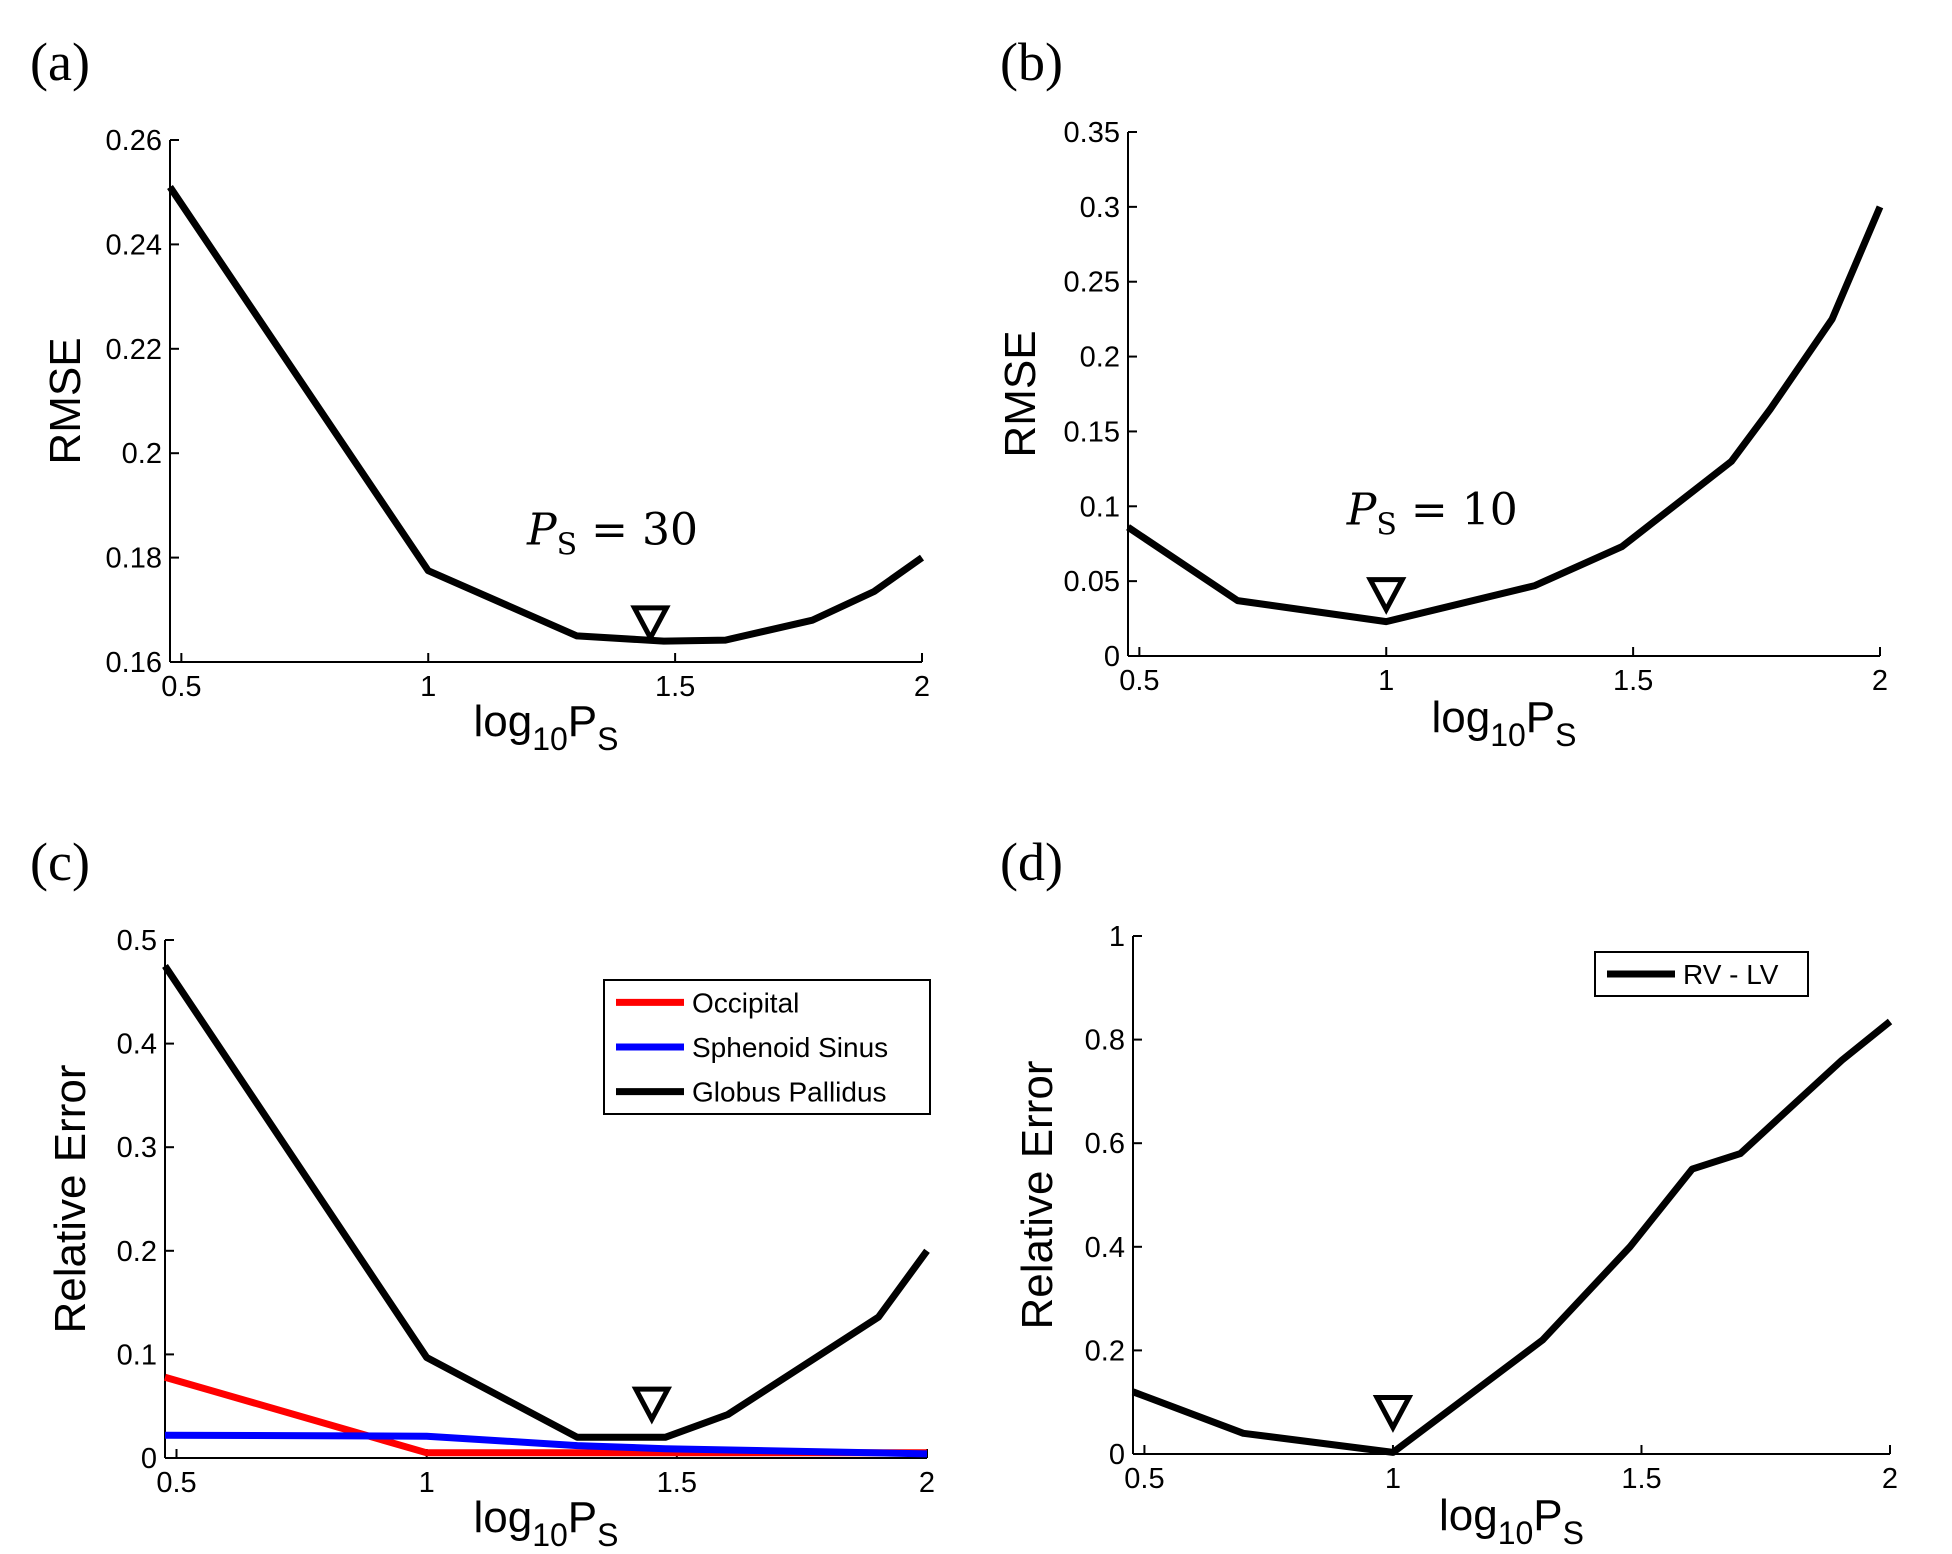 Image resolution: width=1952 pixels, height=1554 pixels. Describe the element at coordinates (1031, 862) in the screenshot. I see `panel-label: (d)` at that location.